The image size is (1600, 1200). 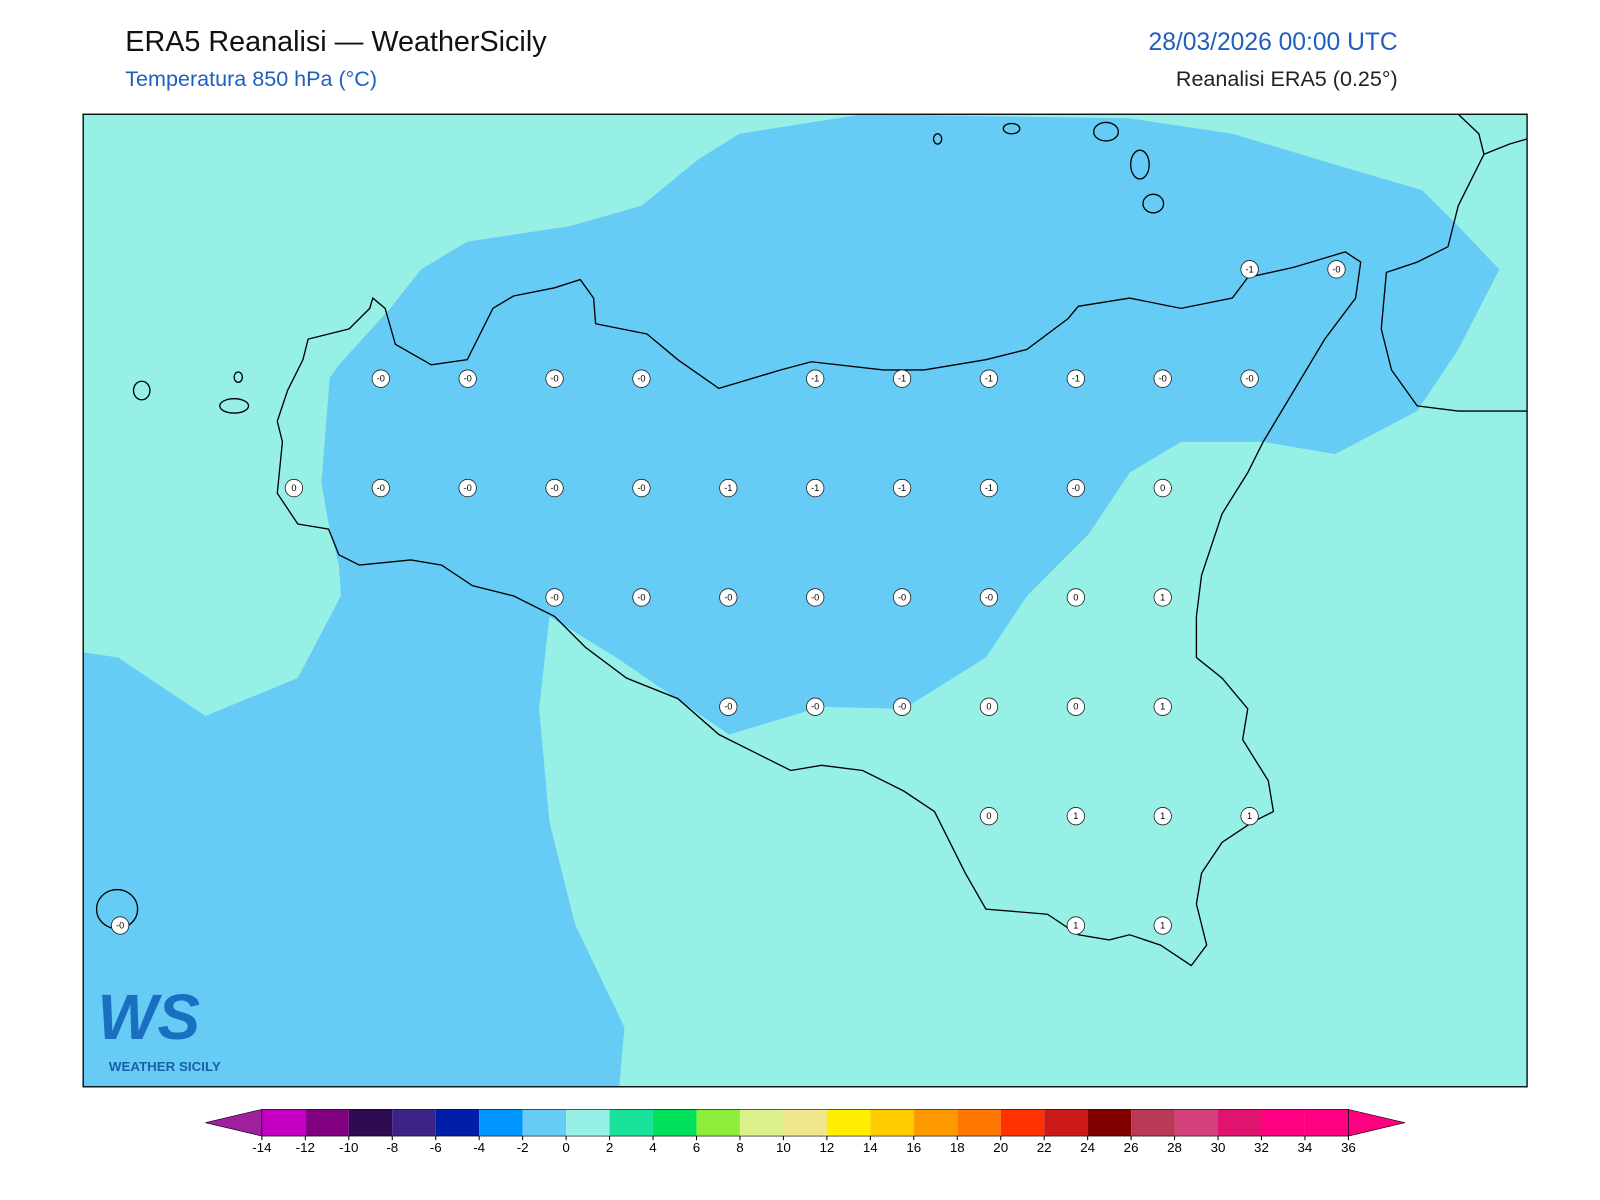 I want to click on source: Reanalisi ERA5 (0.25°), so click(x=1287, y=78).